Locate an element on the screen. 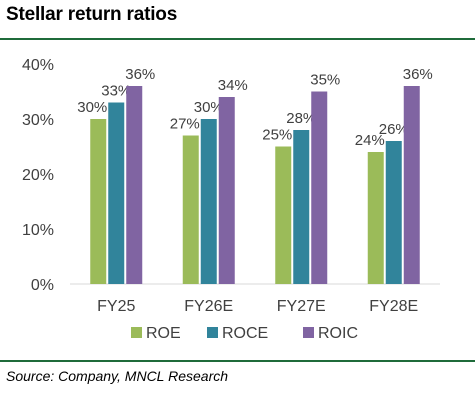 Image resolution: width=475 pixels, height=401 pixels. bar-roe-fy26e is located at coordinates (190, 209).